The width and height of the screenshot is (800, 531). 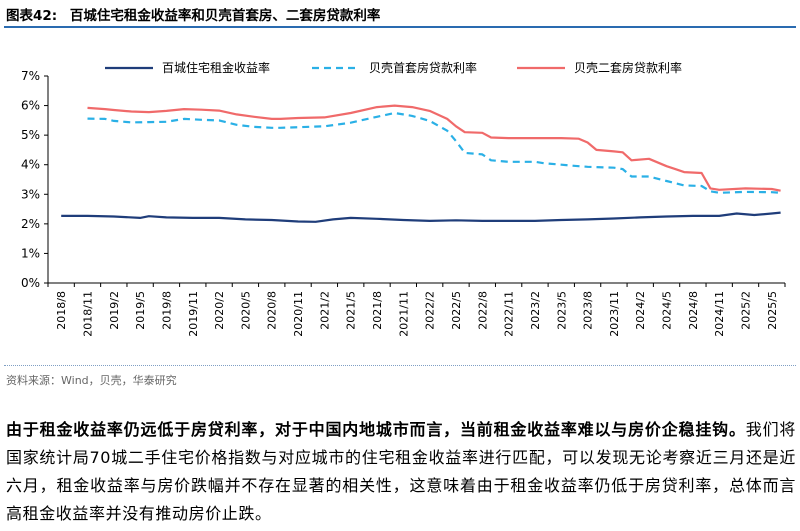 What do you see at coordinates (32, 16) in the screenshot?
I see `figure-label: 图表42:` at bounding box center [32, 16].